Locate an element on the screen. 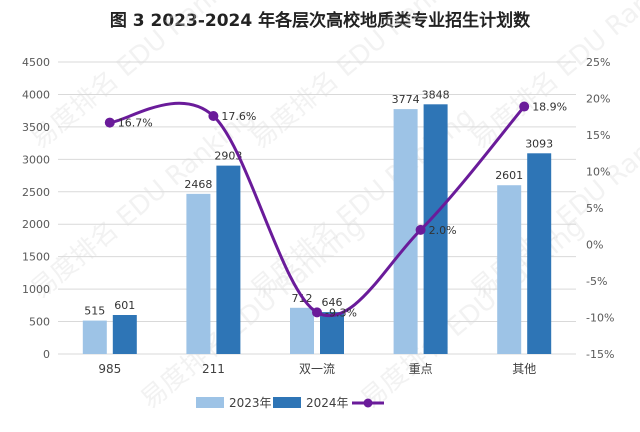 The height and width of the screenshot is (432, 640). y-right-tick-label: -5% is located at coordinates (596, 281).